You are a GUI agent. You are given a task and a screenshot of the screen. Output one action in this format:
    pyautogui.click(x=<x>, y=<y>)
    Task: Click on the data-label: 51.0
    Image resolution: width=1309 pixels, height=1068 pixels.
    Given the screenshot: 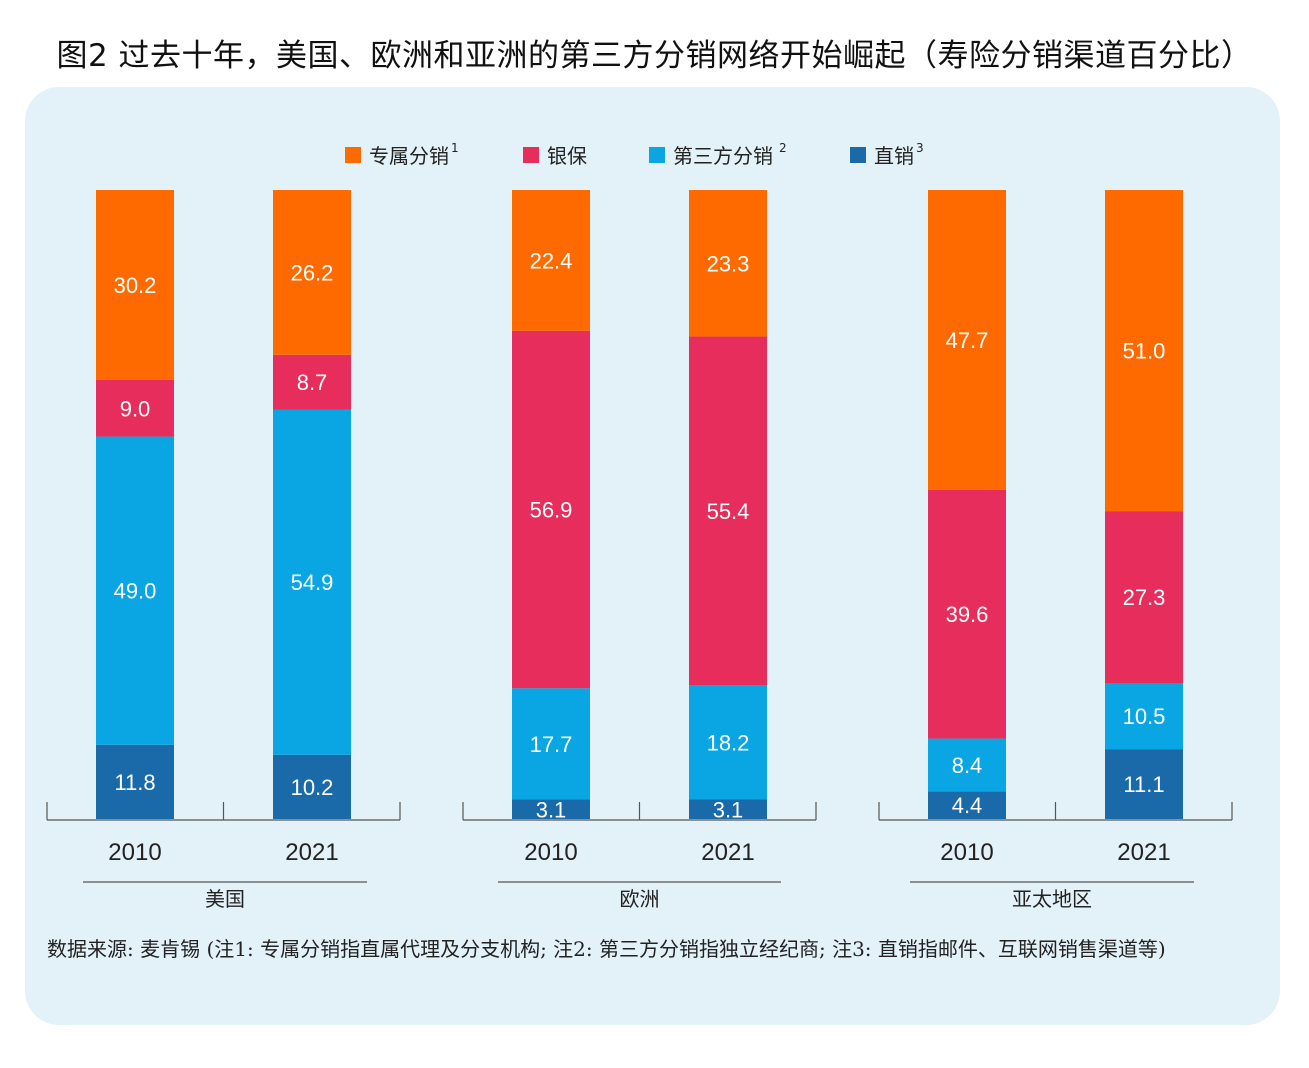 What is the action you would take?
    pyautogui.click(x=1144, y=351)
    